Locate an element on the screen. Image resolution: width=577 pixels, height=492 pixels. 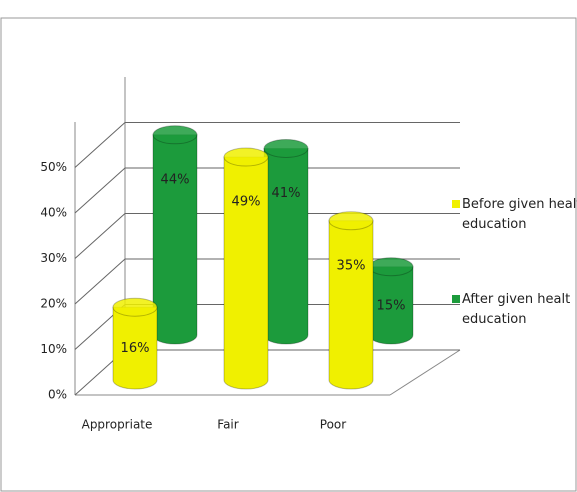
legend-label: After given healt education is located at coordinates (516, 309).